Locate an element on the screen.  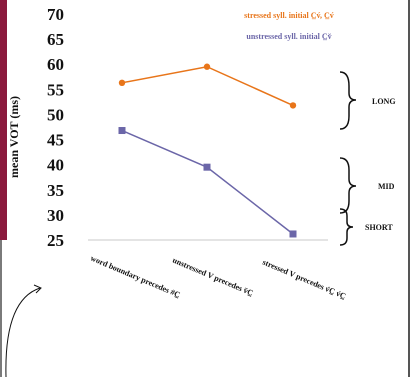
brace-long is located at coordinates (348, 100).